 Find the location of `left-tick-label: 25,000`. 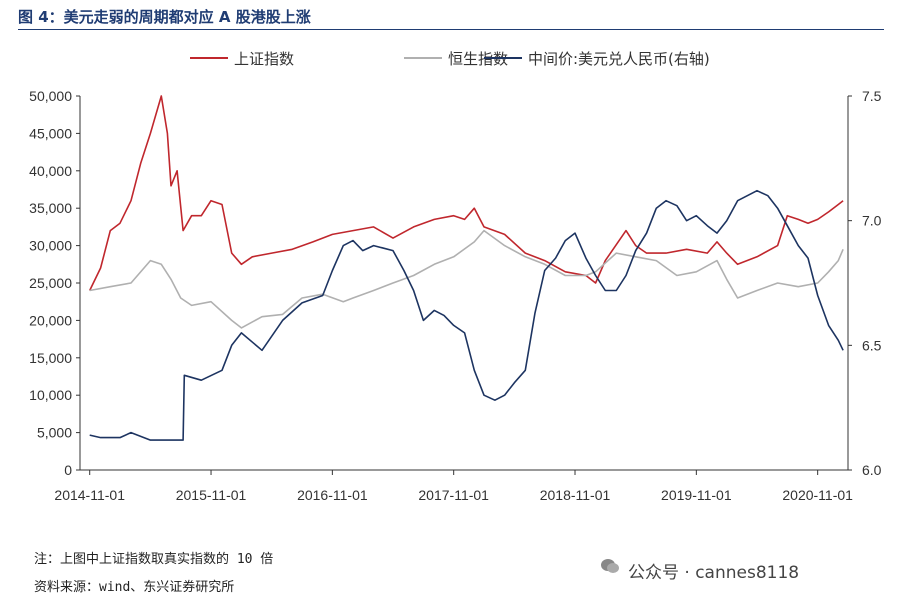

left-tick-label: 25,000 is located at coordinates (50, 283).